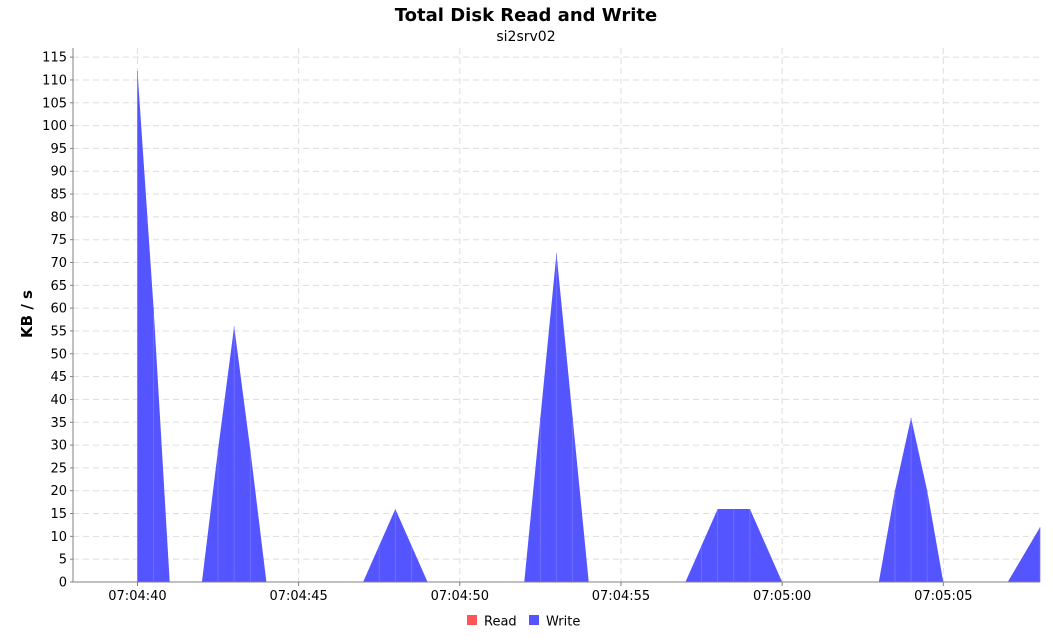 This screenshot has height=641, width=1053. I want to click on y-tick-label: 20, so click(58, 491).